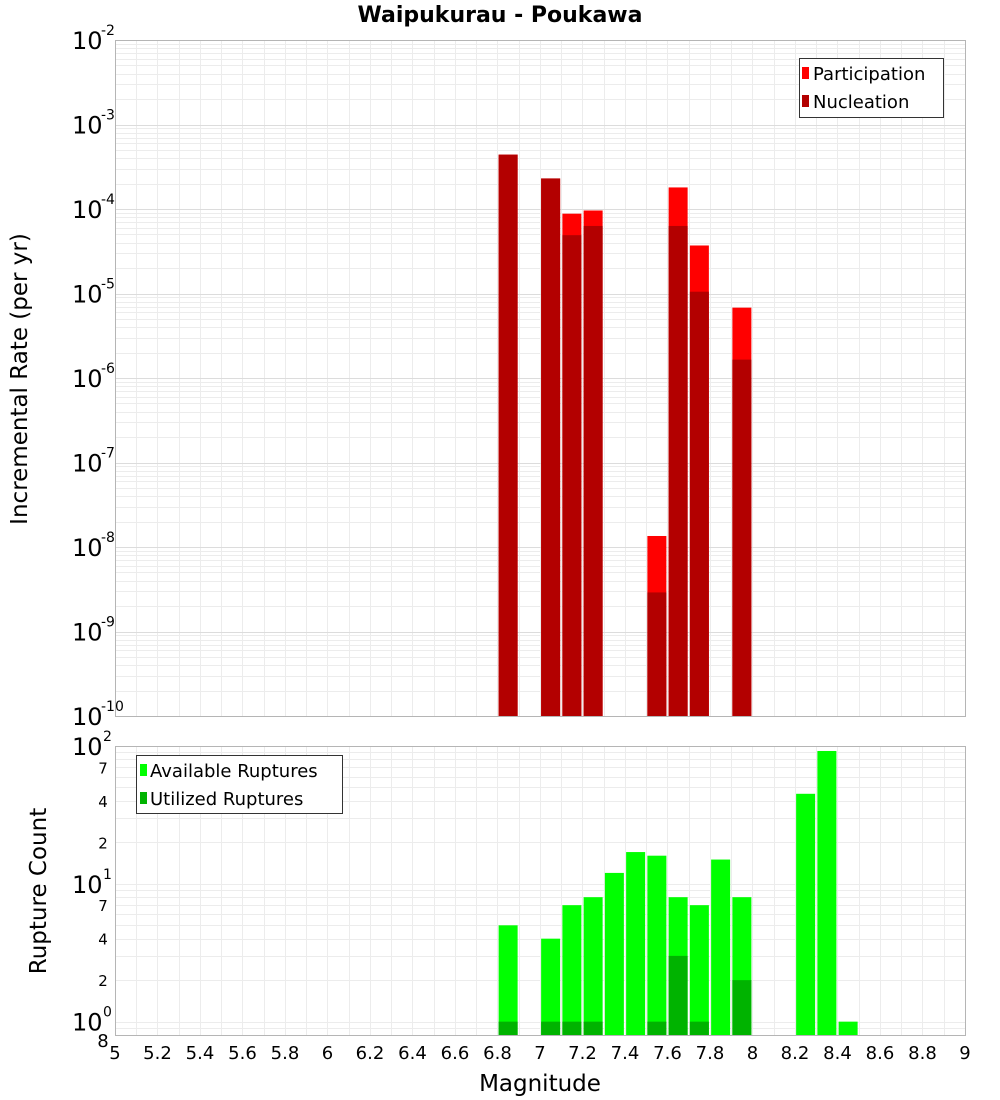 This screenshot has height=1100, width=1000. Describe the element at coordinates (112, 707) in the screenshot. I see `y-tick-exponent: -10` at that location.